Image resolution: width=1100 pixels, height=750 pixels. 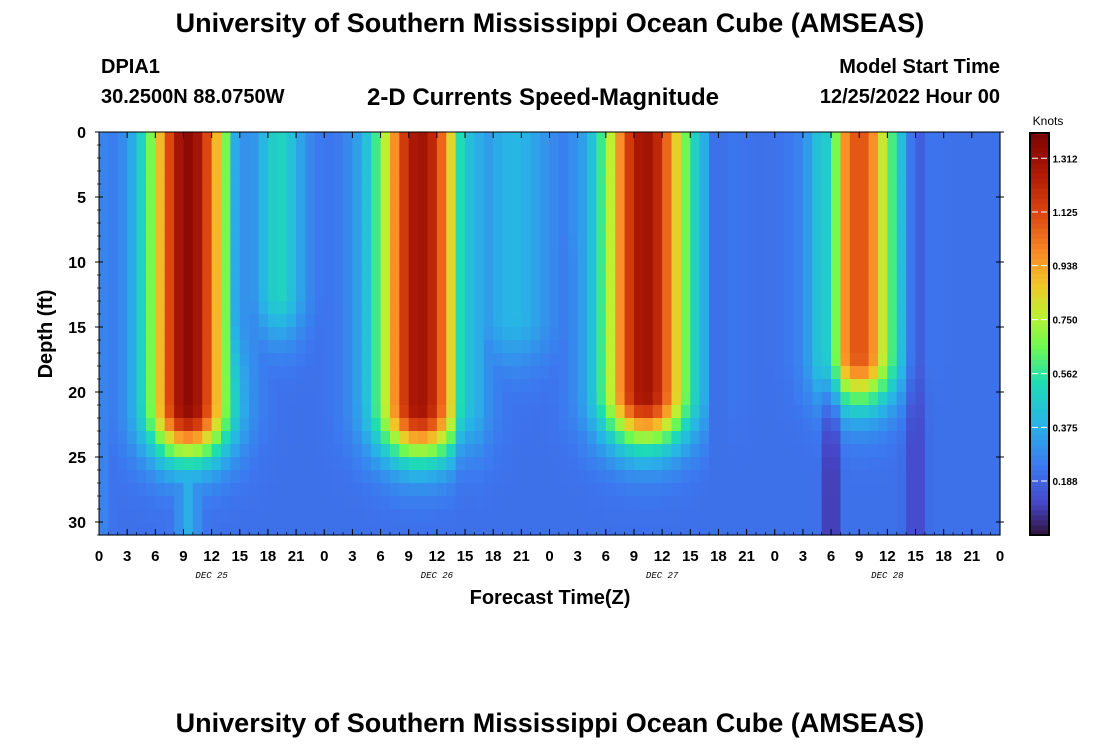 What do you see at coordinates (1039, 321) in the screenshot?
I see `colorbar-segment` at bounding box center [1039, 321].